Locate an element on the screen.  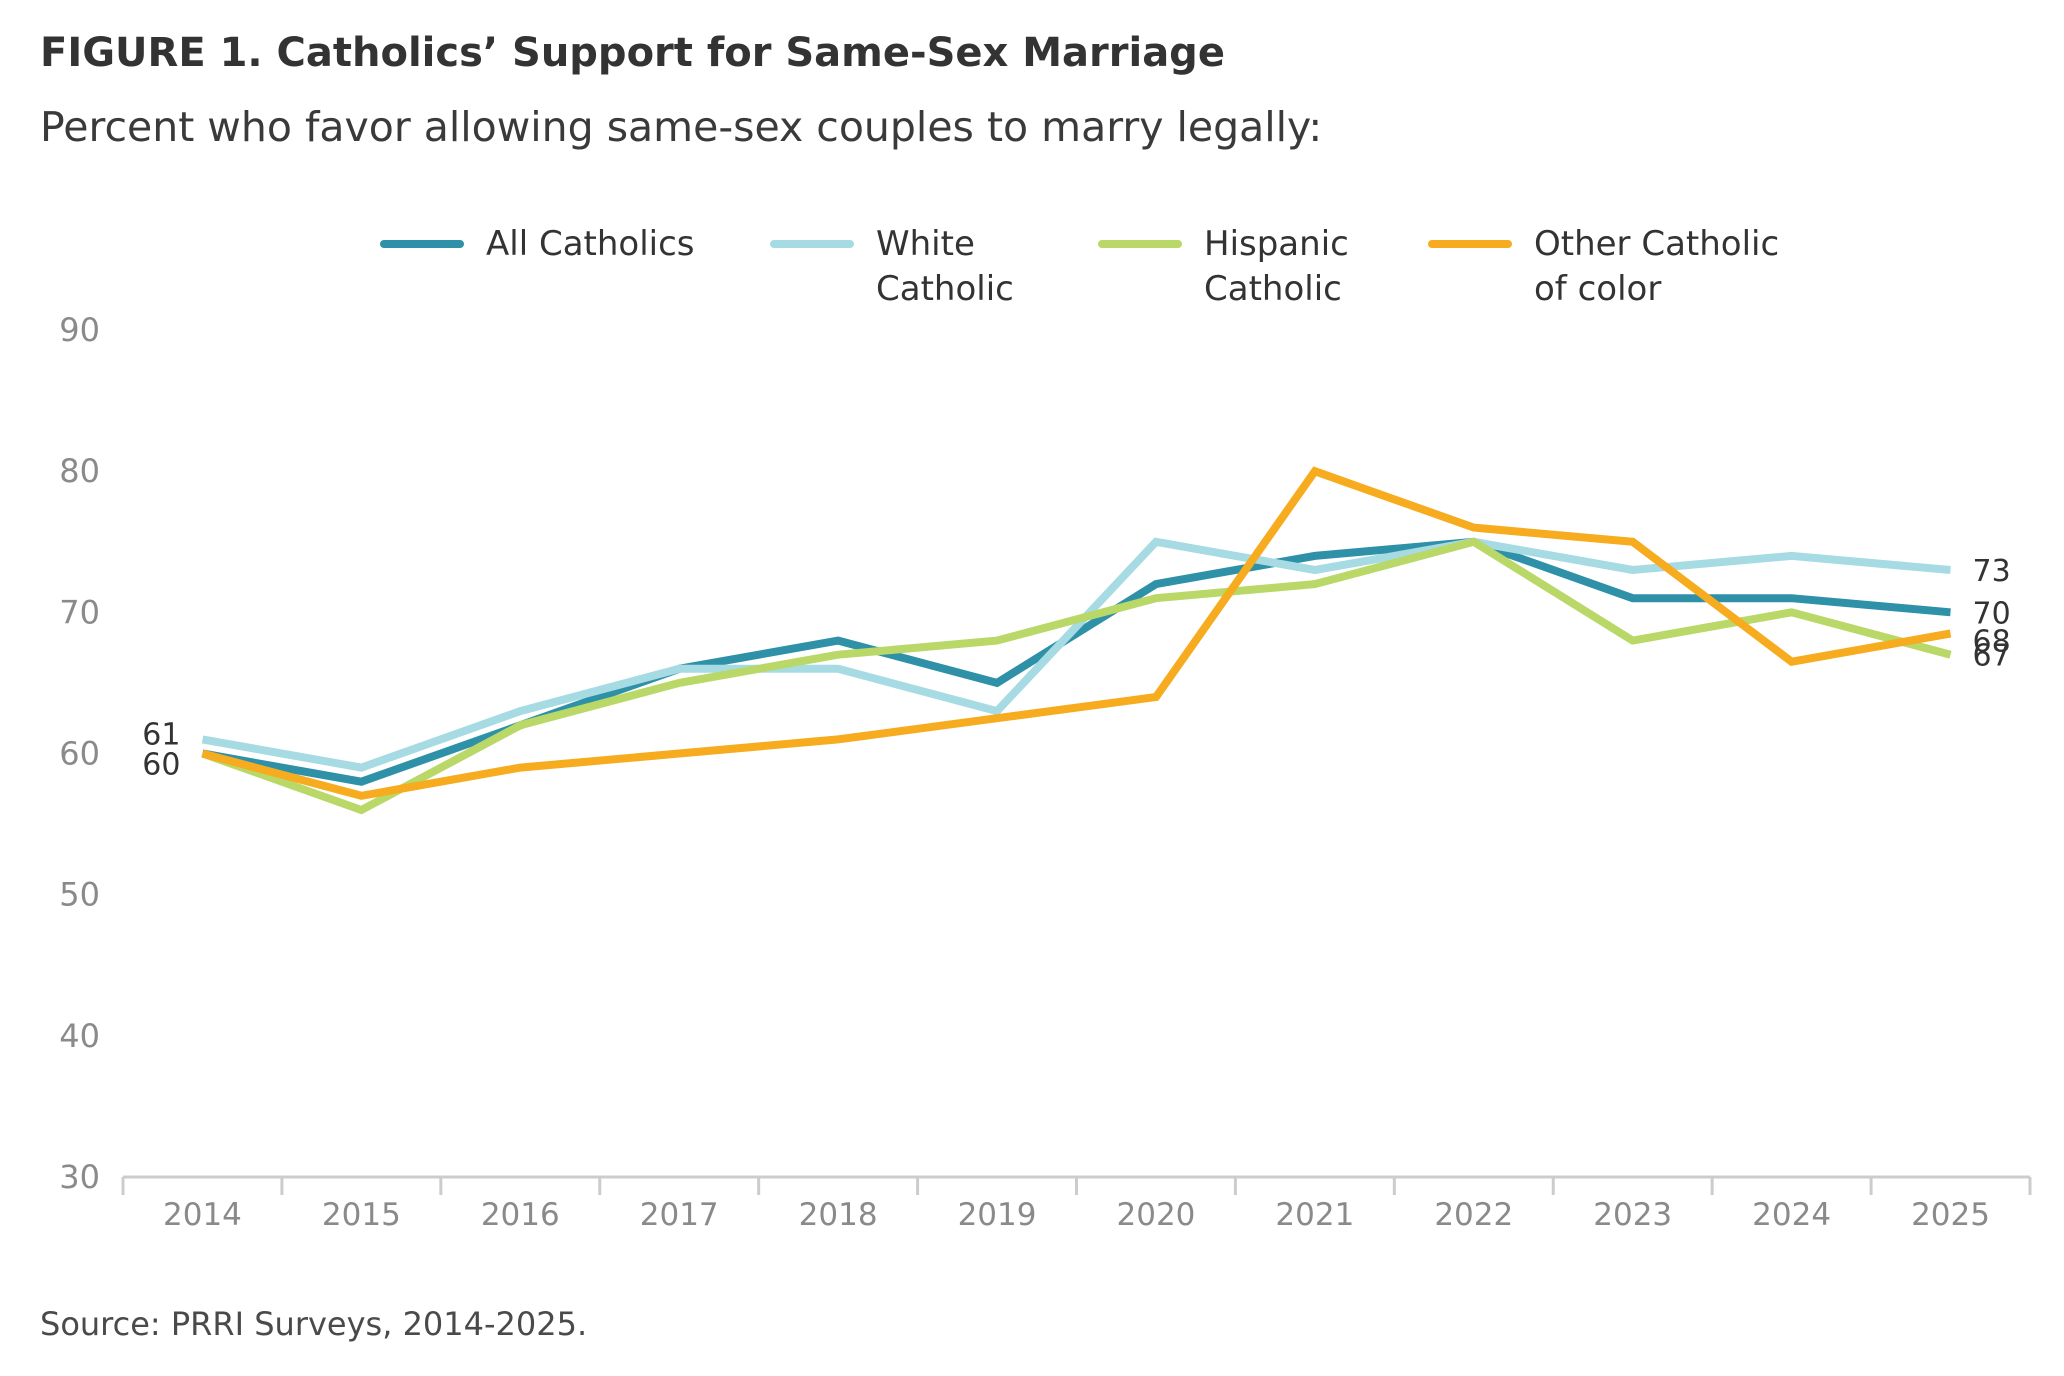
x-tick-label: 2022 is located at coordinates (1473, 1215).